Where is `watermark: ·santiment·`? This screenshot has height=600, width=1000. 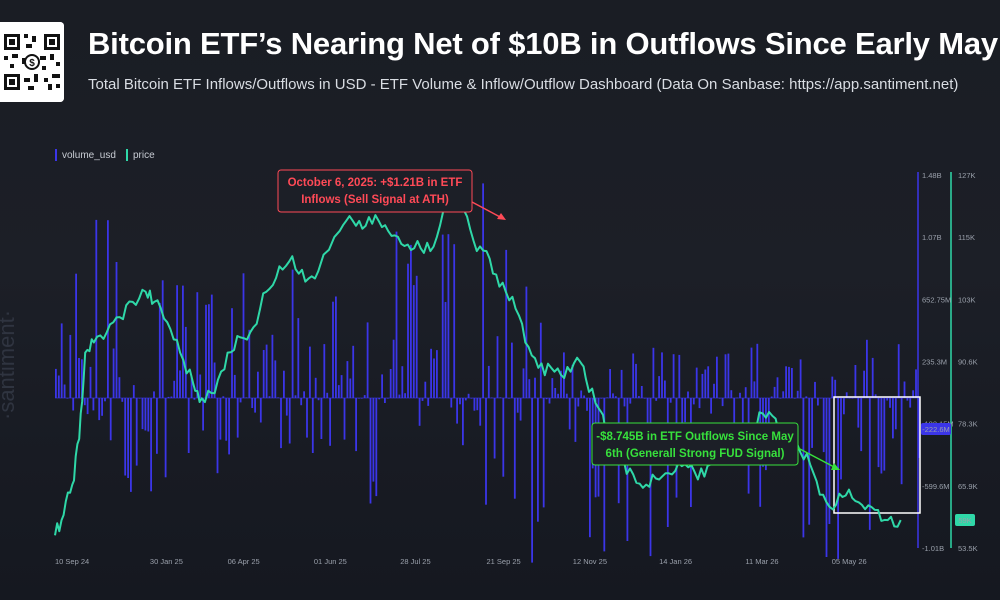 watermark: ·santiment· is located at coordinates (9, 365).